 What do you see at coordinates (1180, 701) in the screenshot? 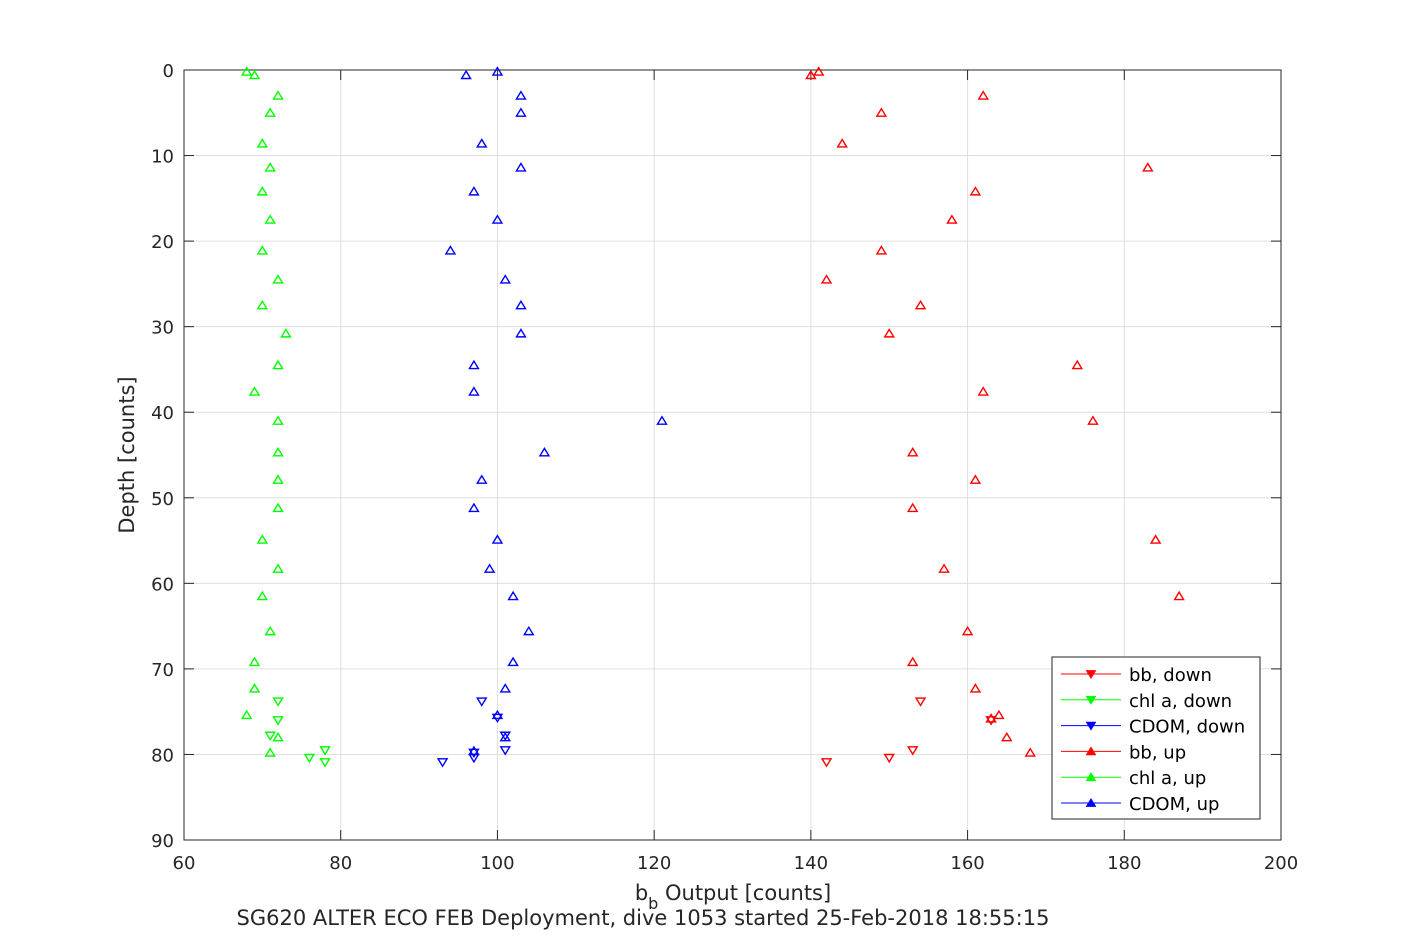
I see `legend-label: chl a, down` at bounding box center [1180, 701].